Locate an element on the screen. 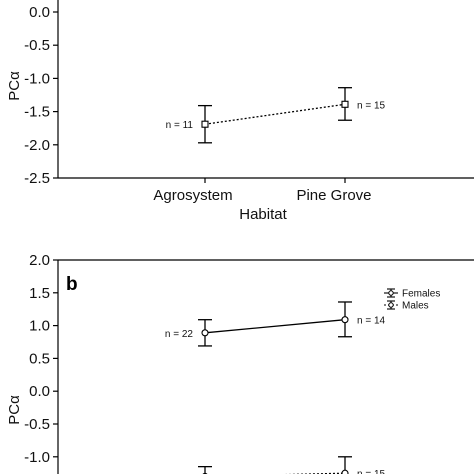  y-tick-label: 2.0 is located at coordinates (39, 260).